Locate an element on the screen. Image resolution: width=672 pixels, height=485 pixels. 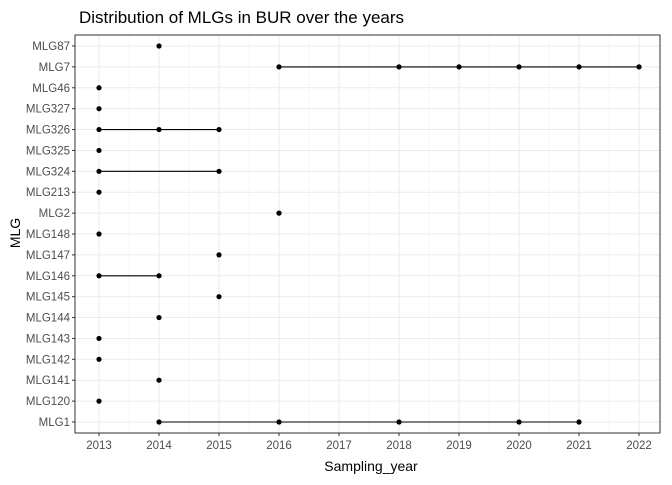
data-point-mlg146-2014 is located at coordinates (159, 276).